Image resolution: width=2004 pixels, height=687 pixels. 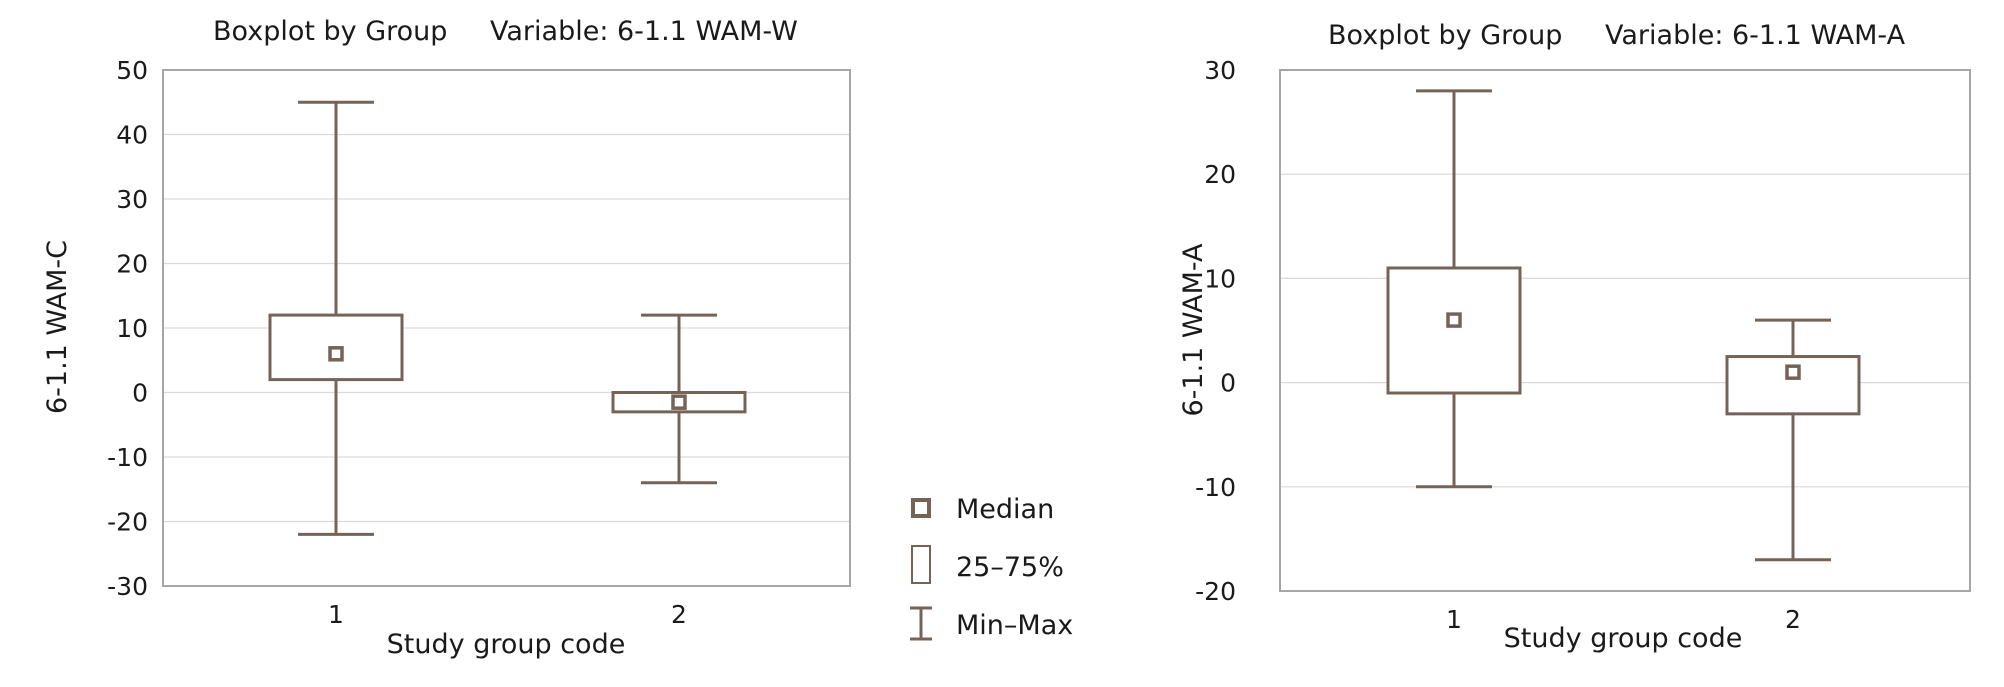 What do you see at coordinates (132, 135) in the screenshot?
I see `y-tick-label: 40` at bounding box center [132, 135].